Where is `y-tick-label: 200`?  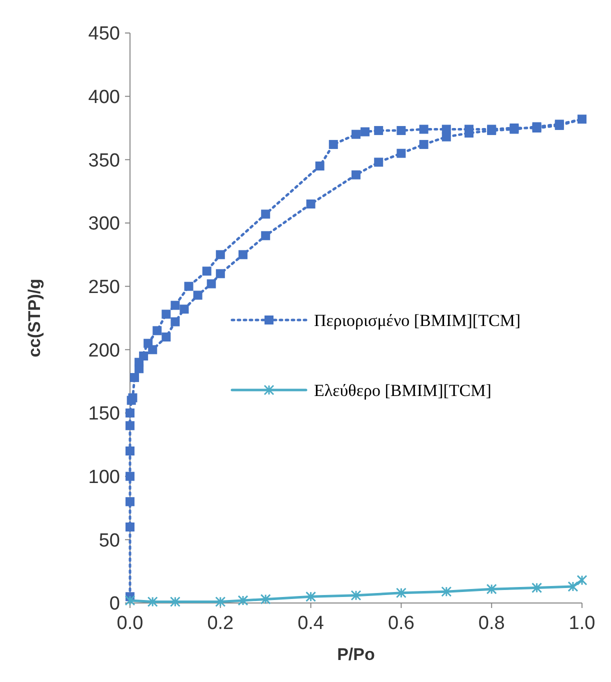 y-tick-label: 200 is located at coordinates (104, 351).